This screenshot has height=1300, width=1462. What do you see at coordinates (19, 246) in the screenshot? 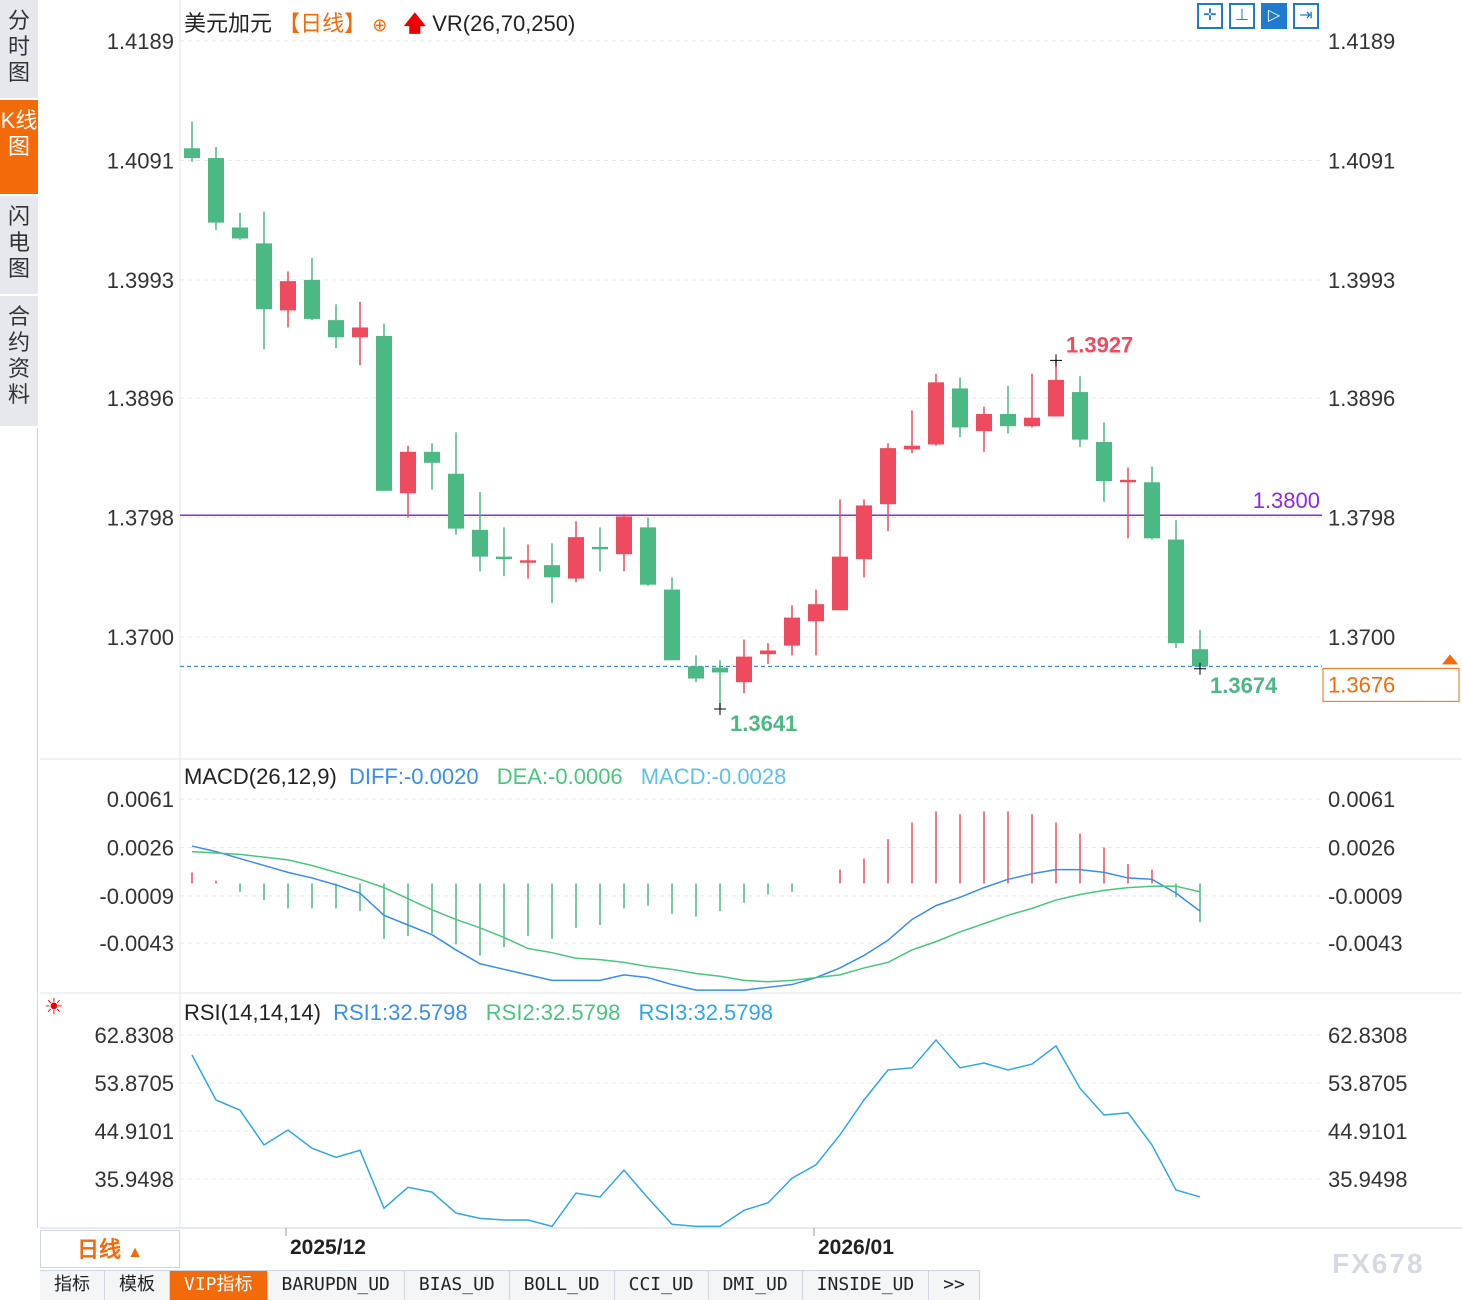
I see `sidebar-tab-flash: 闪电图` at bounding box center [19, 246].